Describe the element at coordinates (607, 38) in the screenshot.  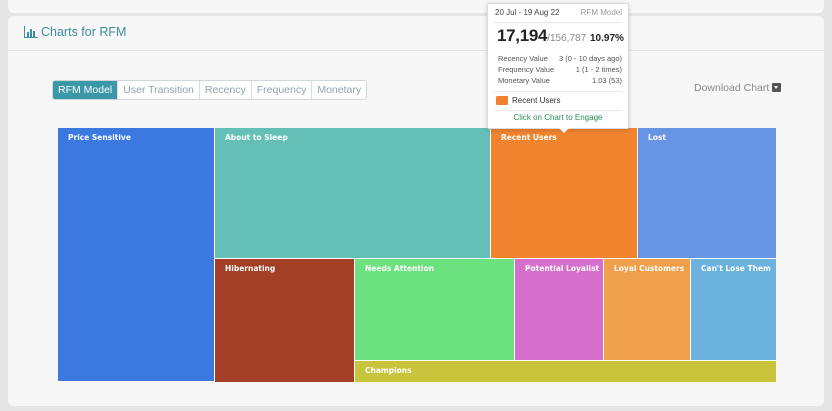
I see `tooltip-percent: 10.97%` at that location.